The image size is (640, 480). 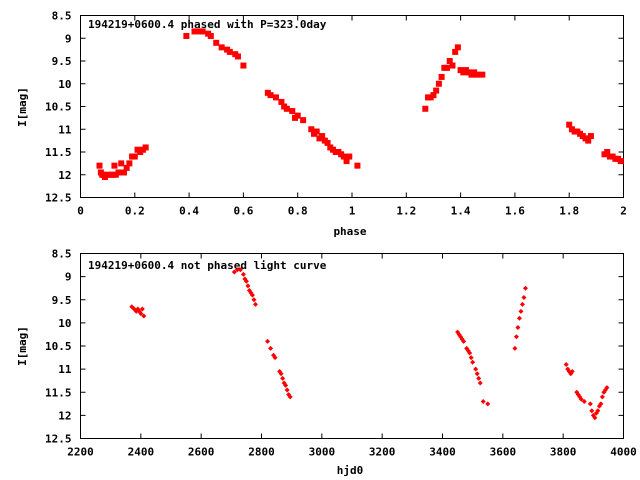 What do you see at coordinates (349, 231) in the screenshot?
I see `x-axis-label: phase` at bounding box center [349, 231].